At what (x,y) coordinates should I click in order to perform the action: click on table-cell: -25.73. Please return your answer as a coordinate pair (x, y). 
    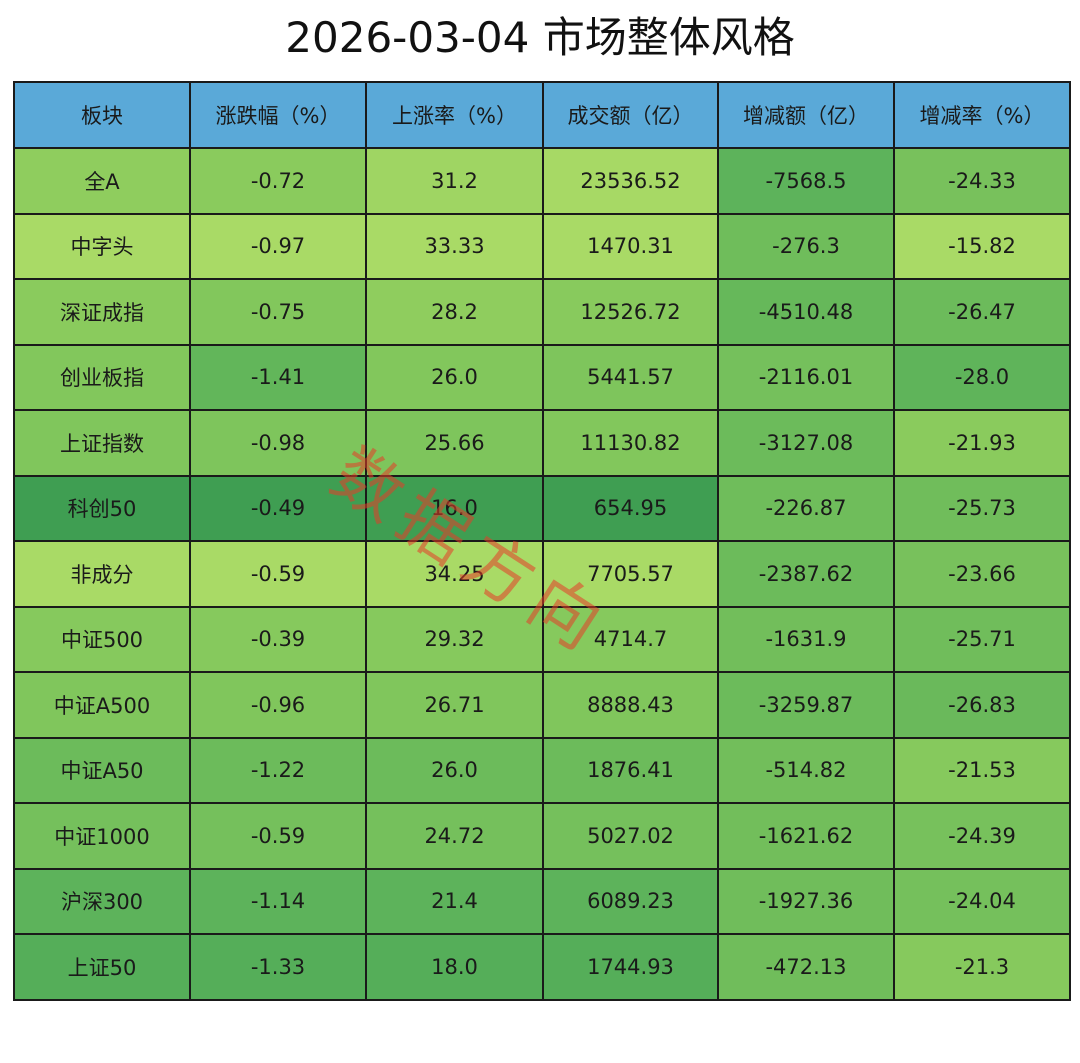
    Looking at the image, I should click on (982, 508).